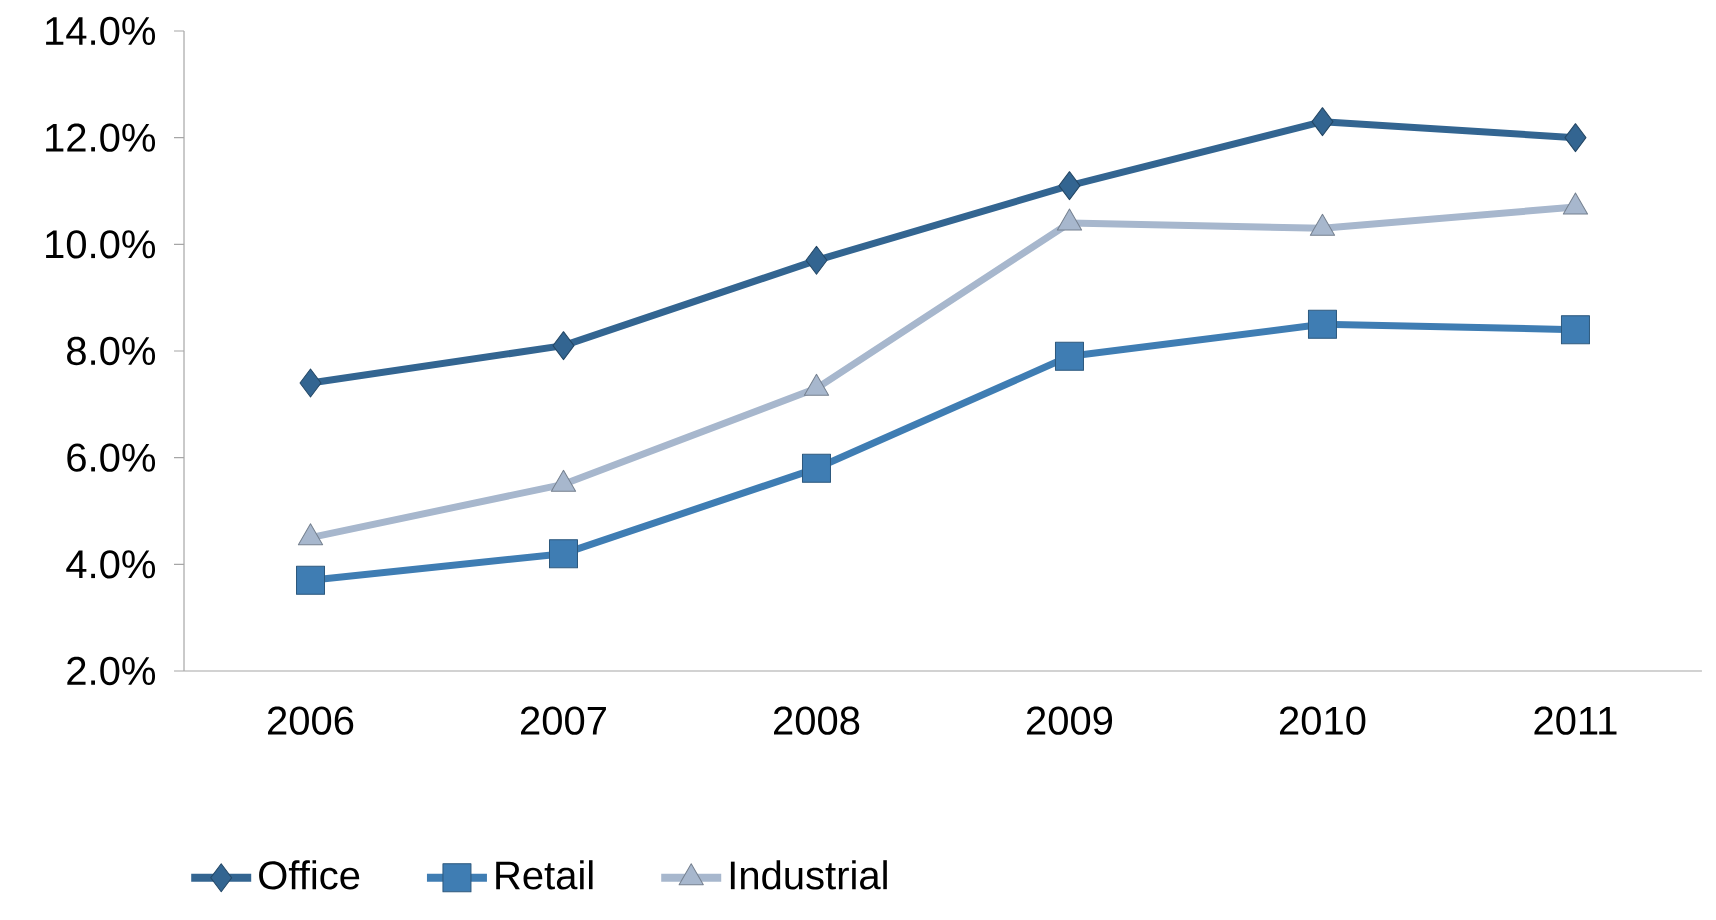  I want to click on y-tick-label: 12.0%, so click(101, 137).